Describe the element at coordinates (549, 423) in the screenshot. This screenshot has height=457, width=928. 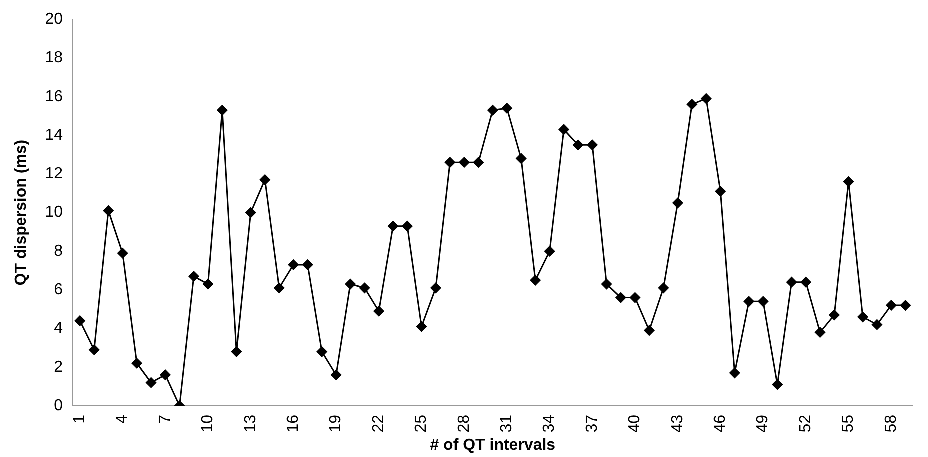
I see `x-tick-label: 34` at that location.